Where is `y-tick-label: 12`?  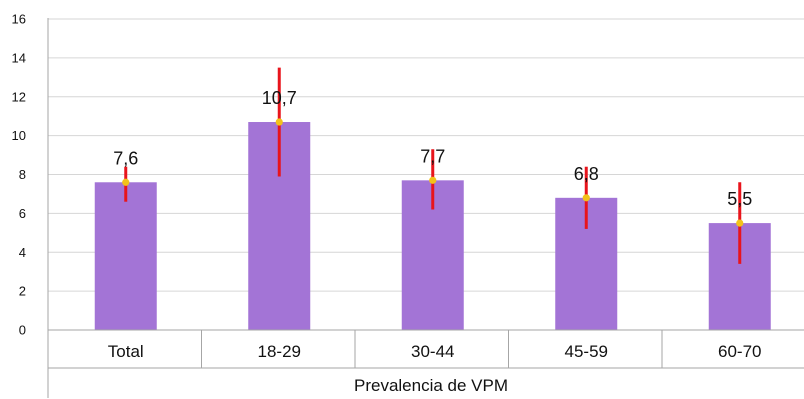
y-tick-label: 12 is located at coordinates (19, 96).